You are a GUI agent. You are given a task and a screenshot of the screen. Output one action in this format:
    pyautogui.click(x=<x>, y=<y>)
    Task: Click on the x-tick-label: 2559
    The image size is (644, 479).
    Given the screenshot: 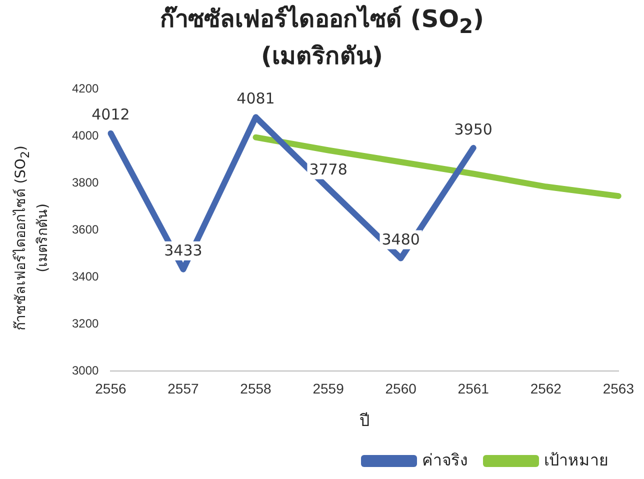 What is the action you would take?
    pyautogui.click(x=328, y=388)
    